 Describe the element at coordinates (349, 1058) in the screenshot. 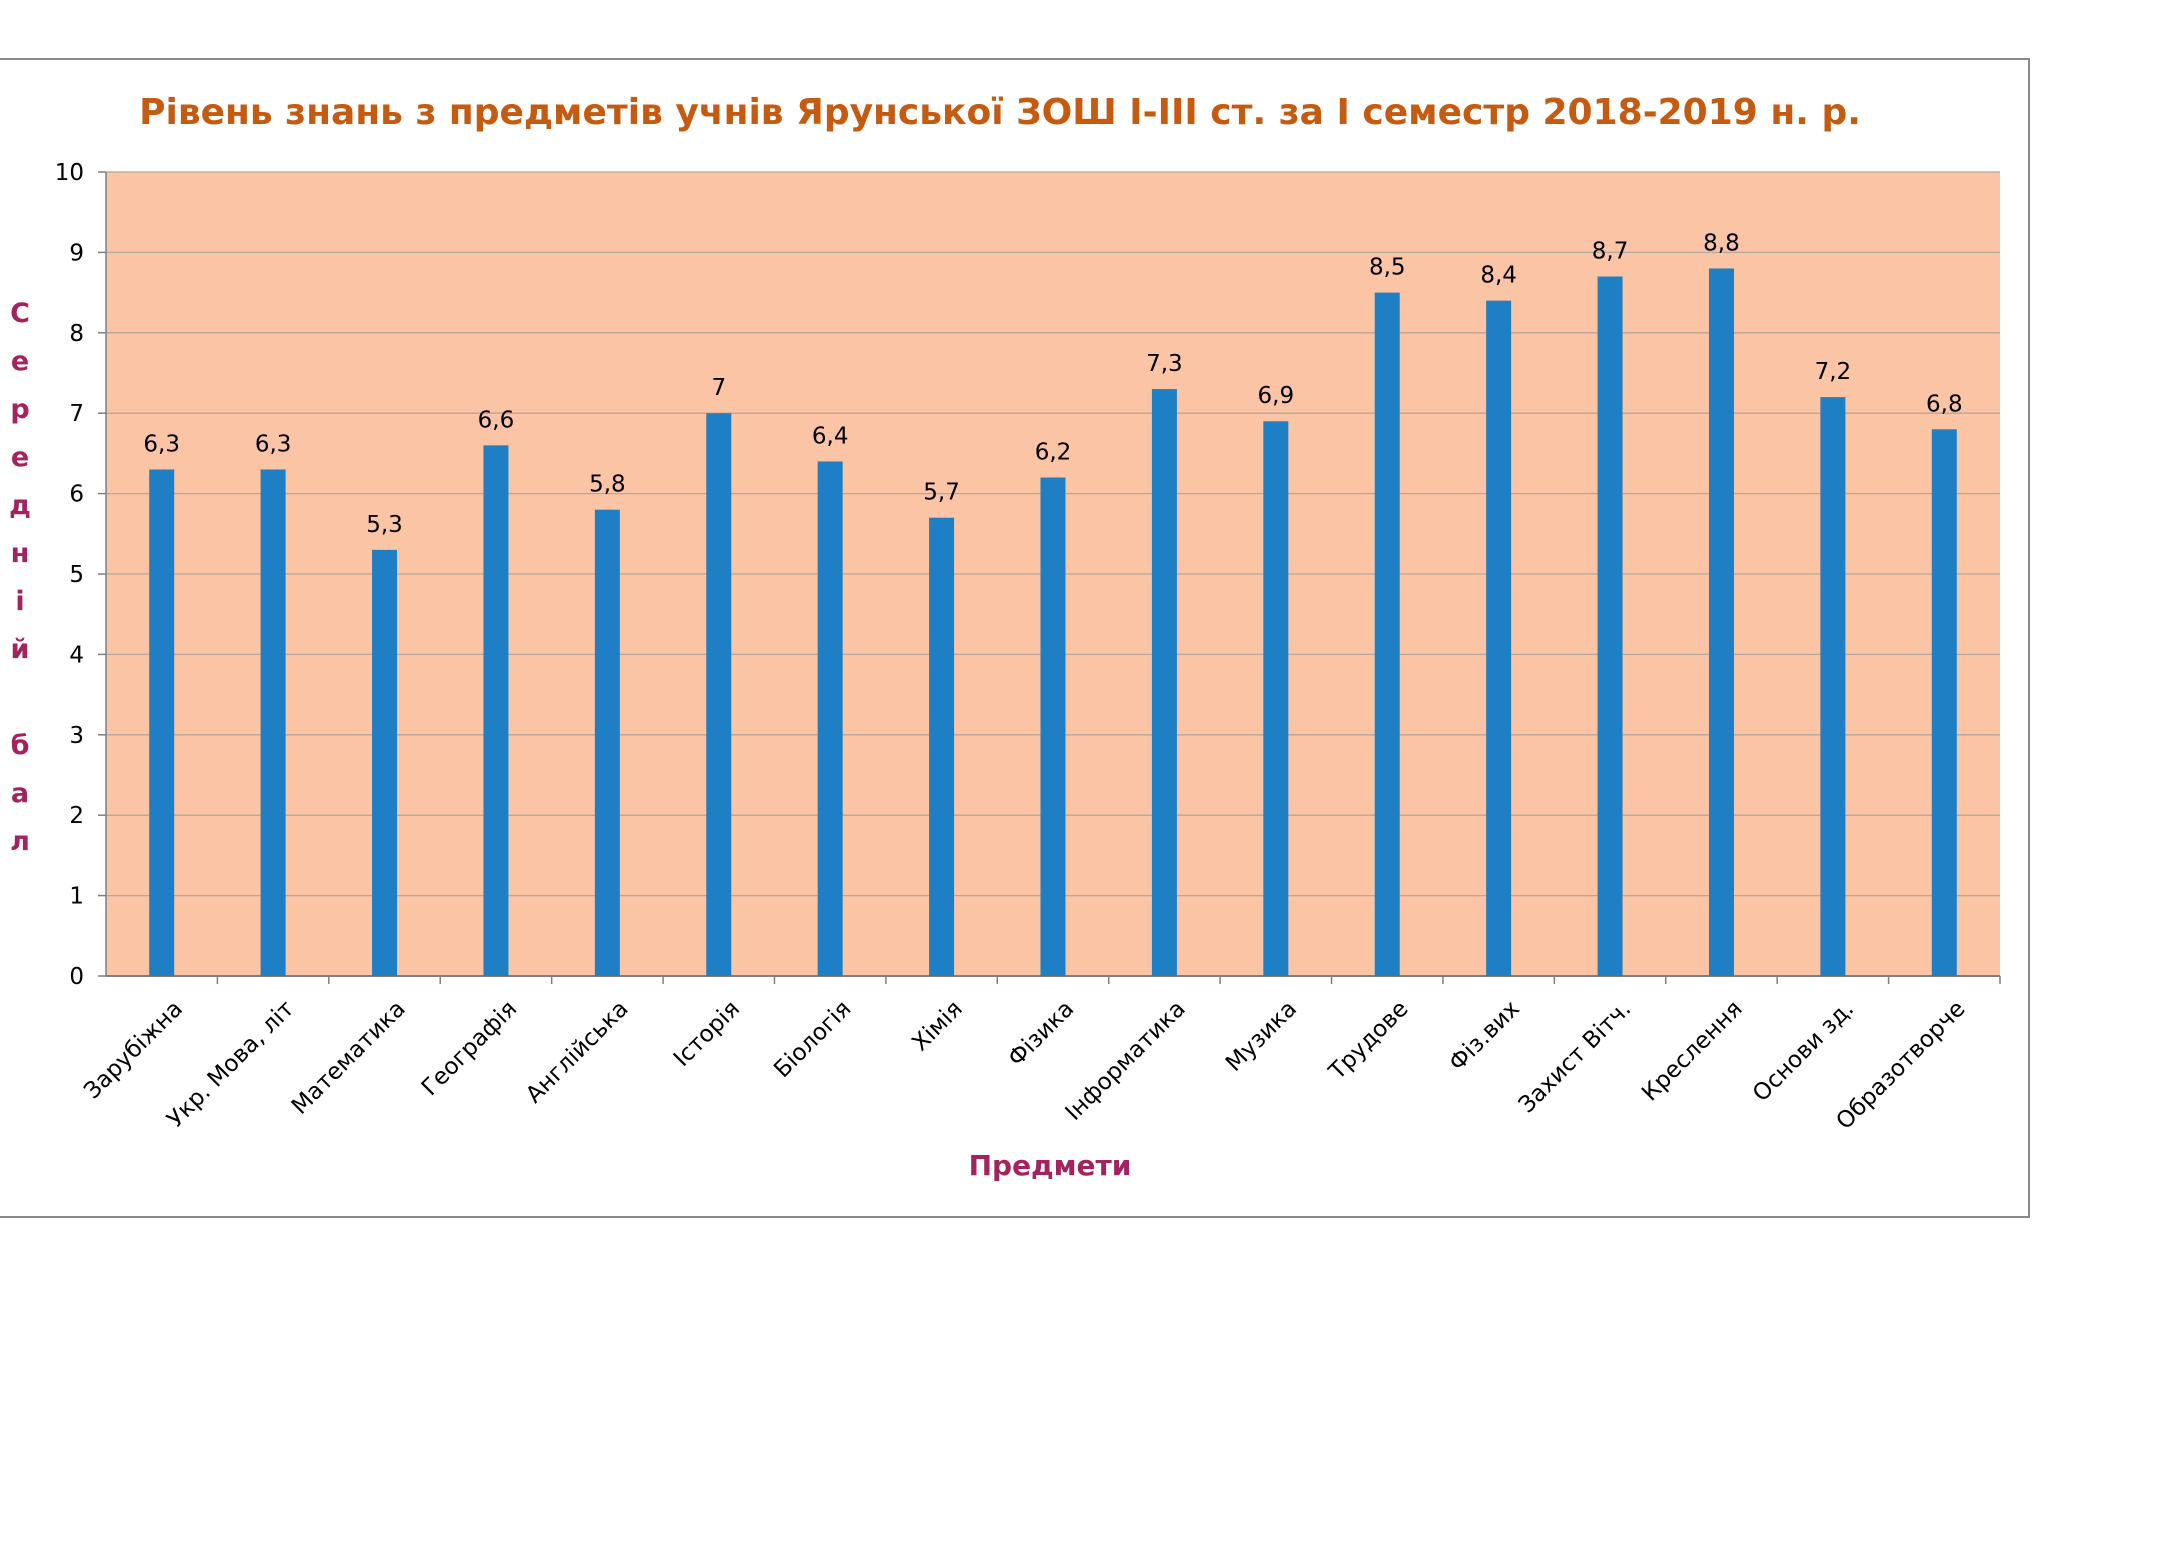

I see `category-label: Математика` at that location.